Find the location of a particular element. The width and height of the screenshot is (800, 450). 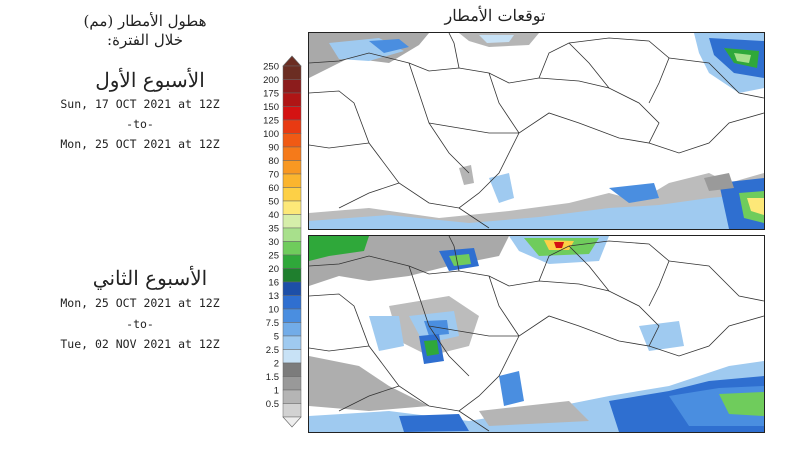

week1-to: Mon, 25 OCT 2021 at 12Z is located at coordinates (140, 144).